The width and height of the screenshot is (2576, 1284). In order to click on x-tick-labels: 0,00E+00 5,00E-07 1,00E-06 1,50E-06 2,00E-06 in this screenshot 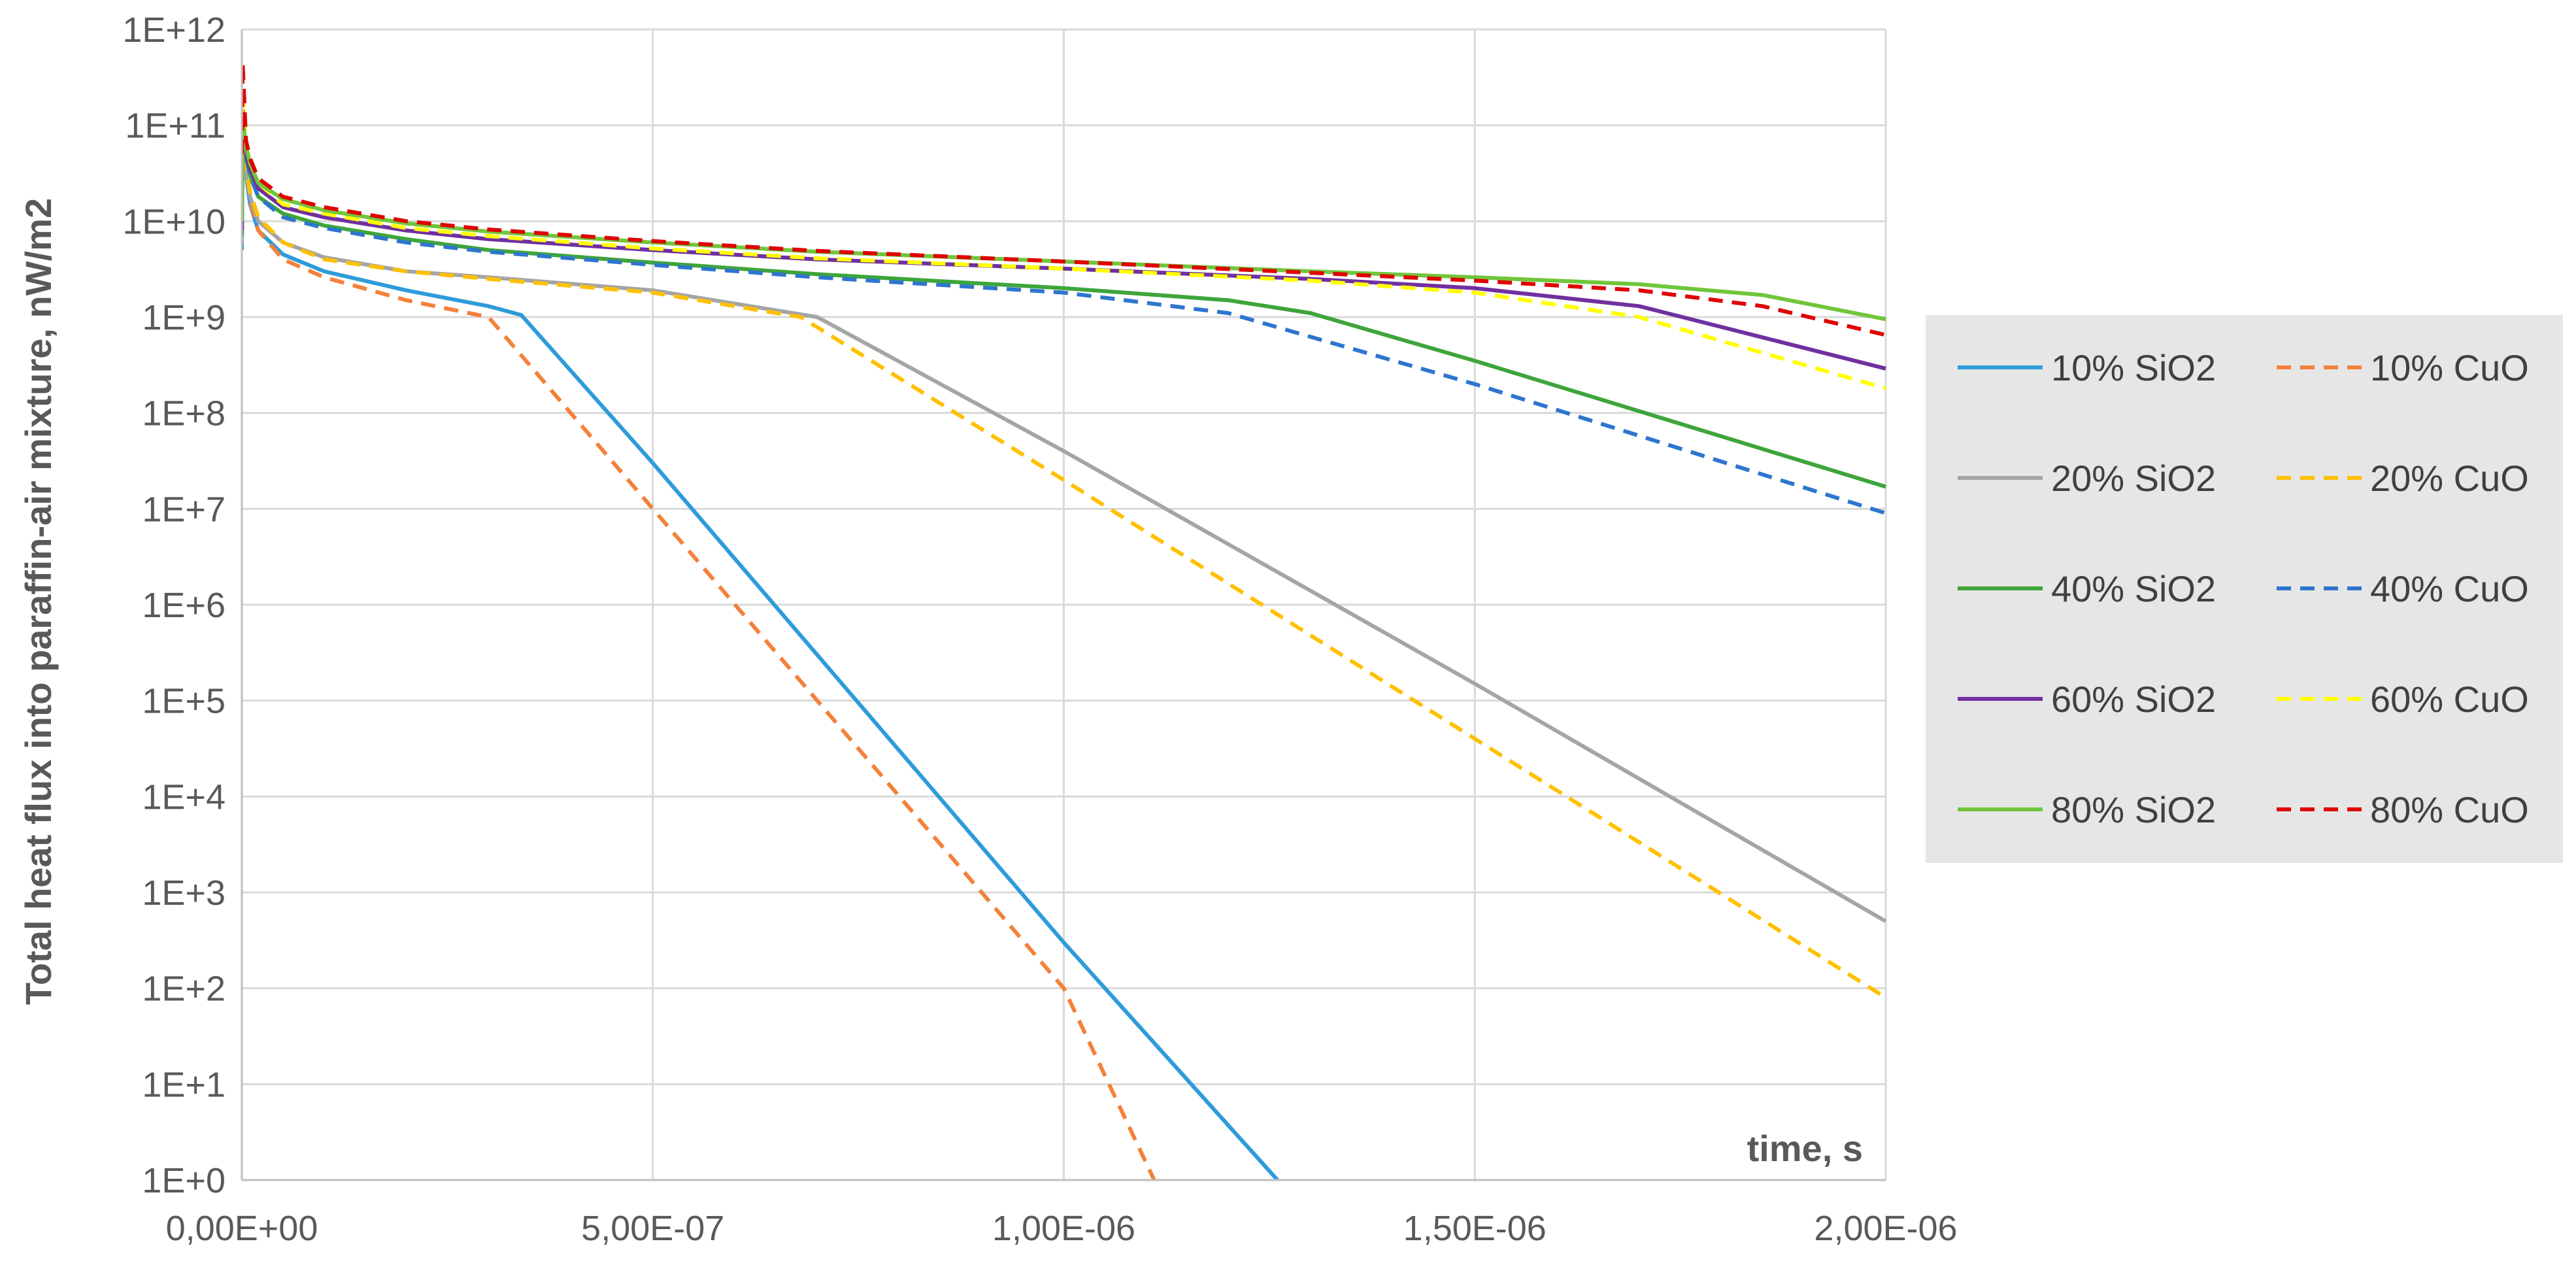, I will do `click(1062, 1229)`.